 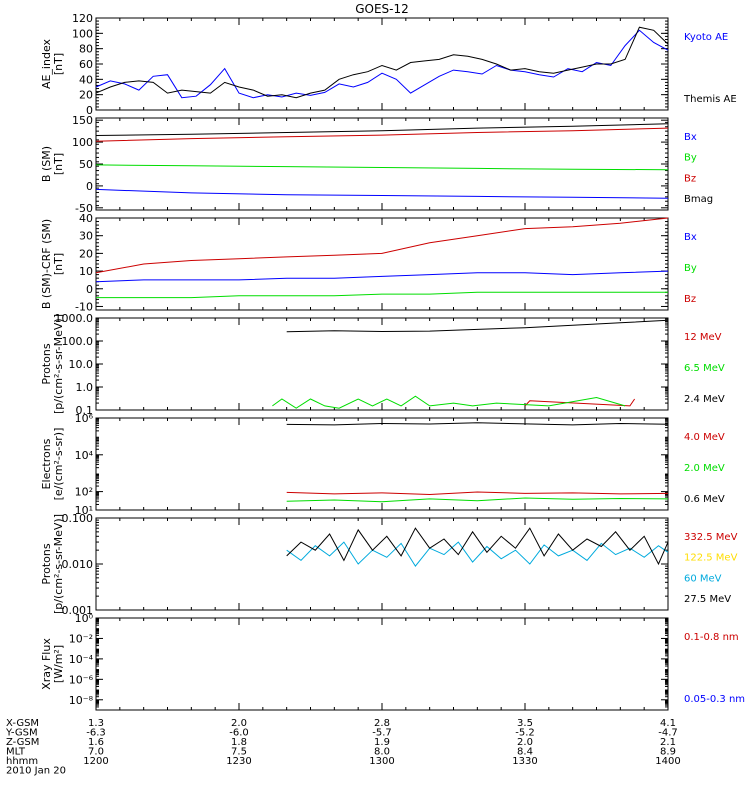 What do you see at coordinates (704, 437) in the screenshot?
I see `legend-entry: 4.0 MeV` at bounding box center [704, 437].